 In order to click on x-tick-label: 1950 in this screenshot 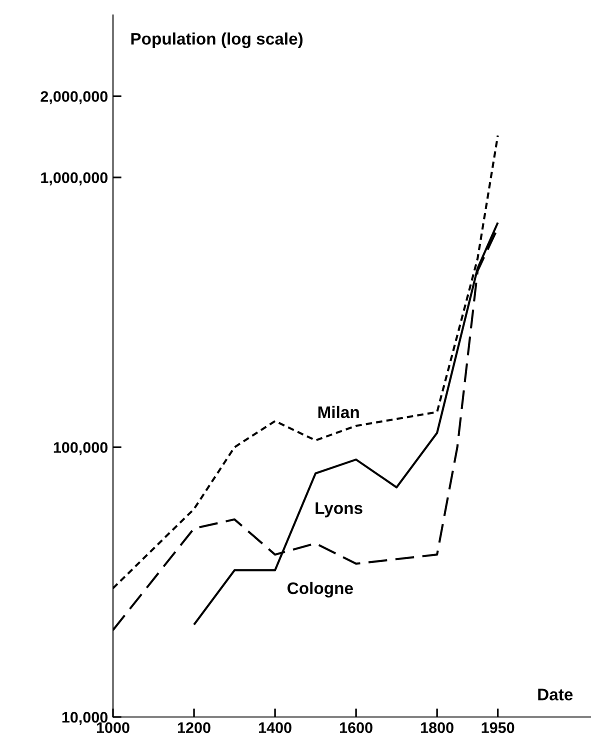, I will do `click(498, 728)`.